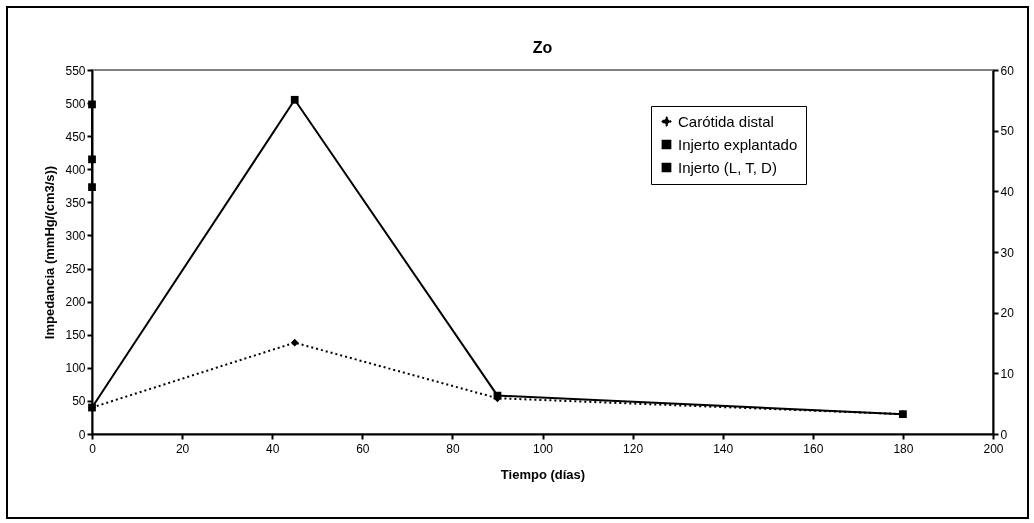 The height and width of the screenshot is (523, 1034). I want to click on x-tick-label: 20, so click(182, 448).